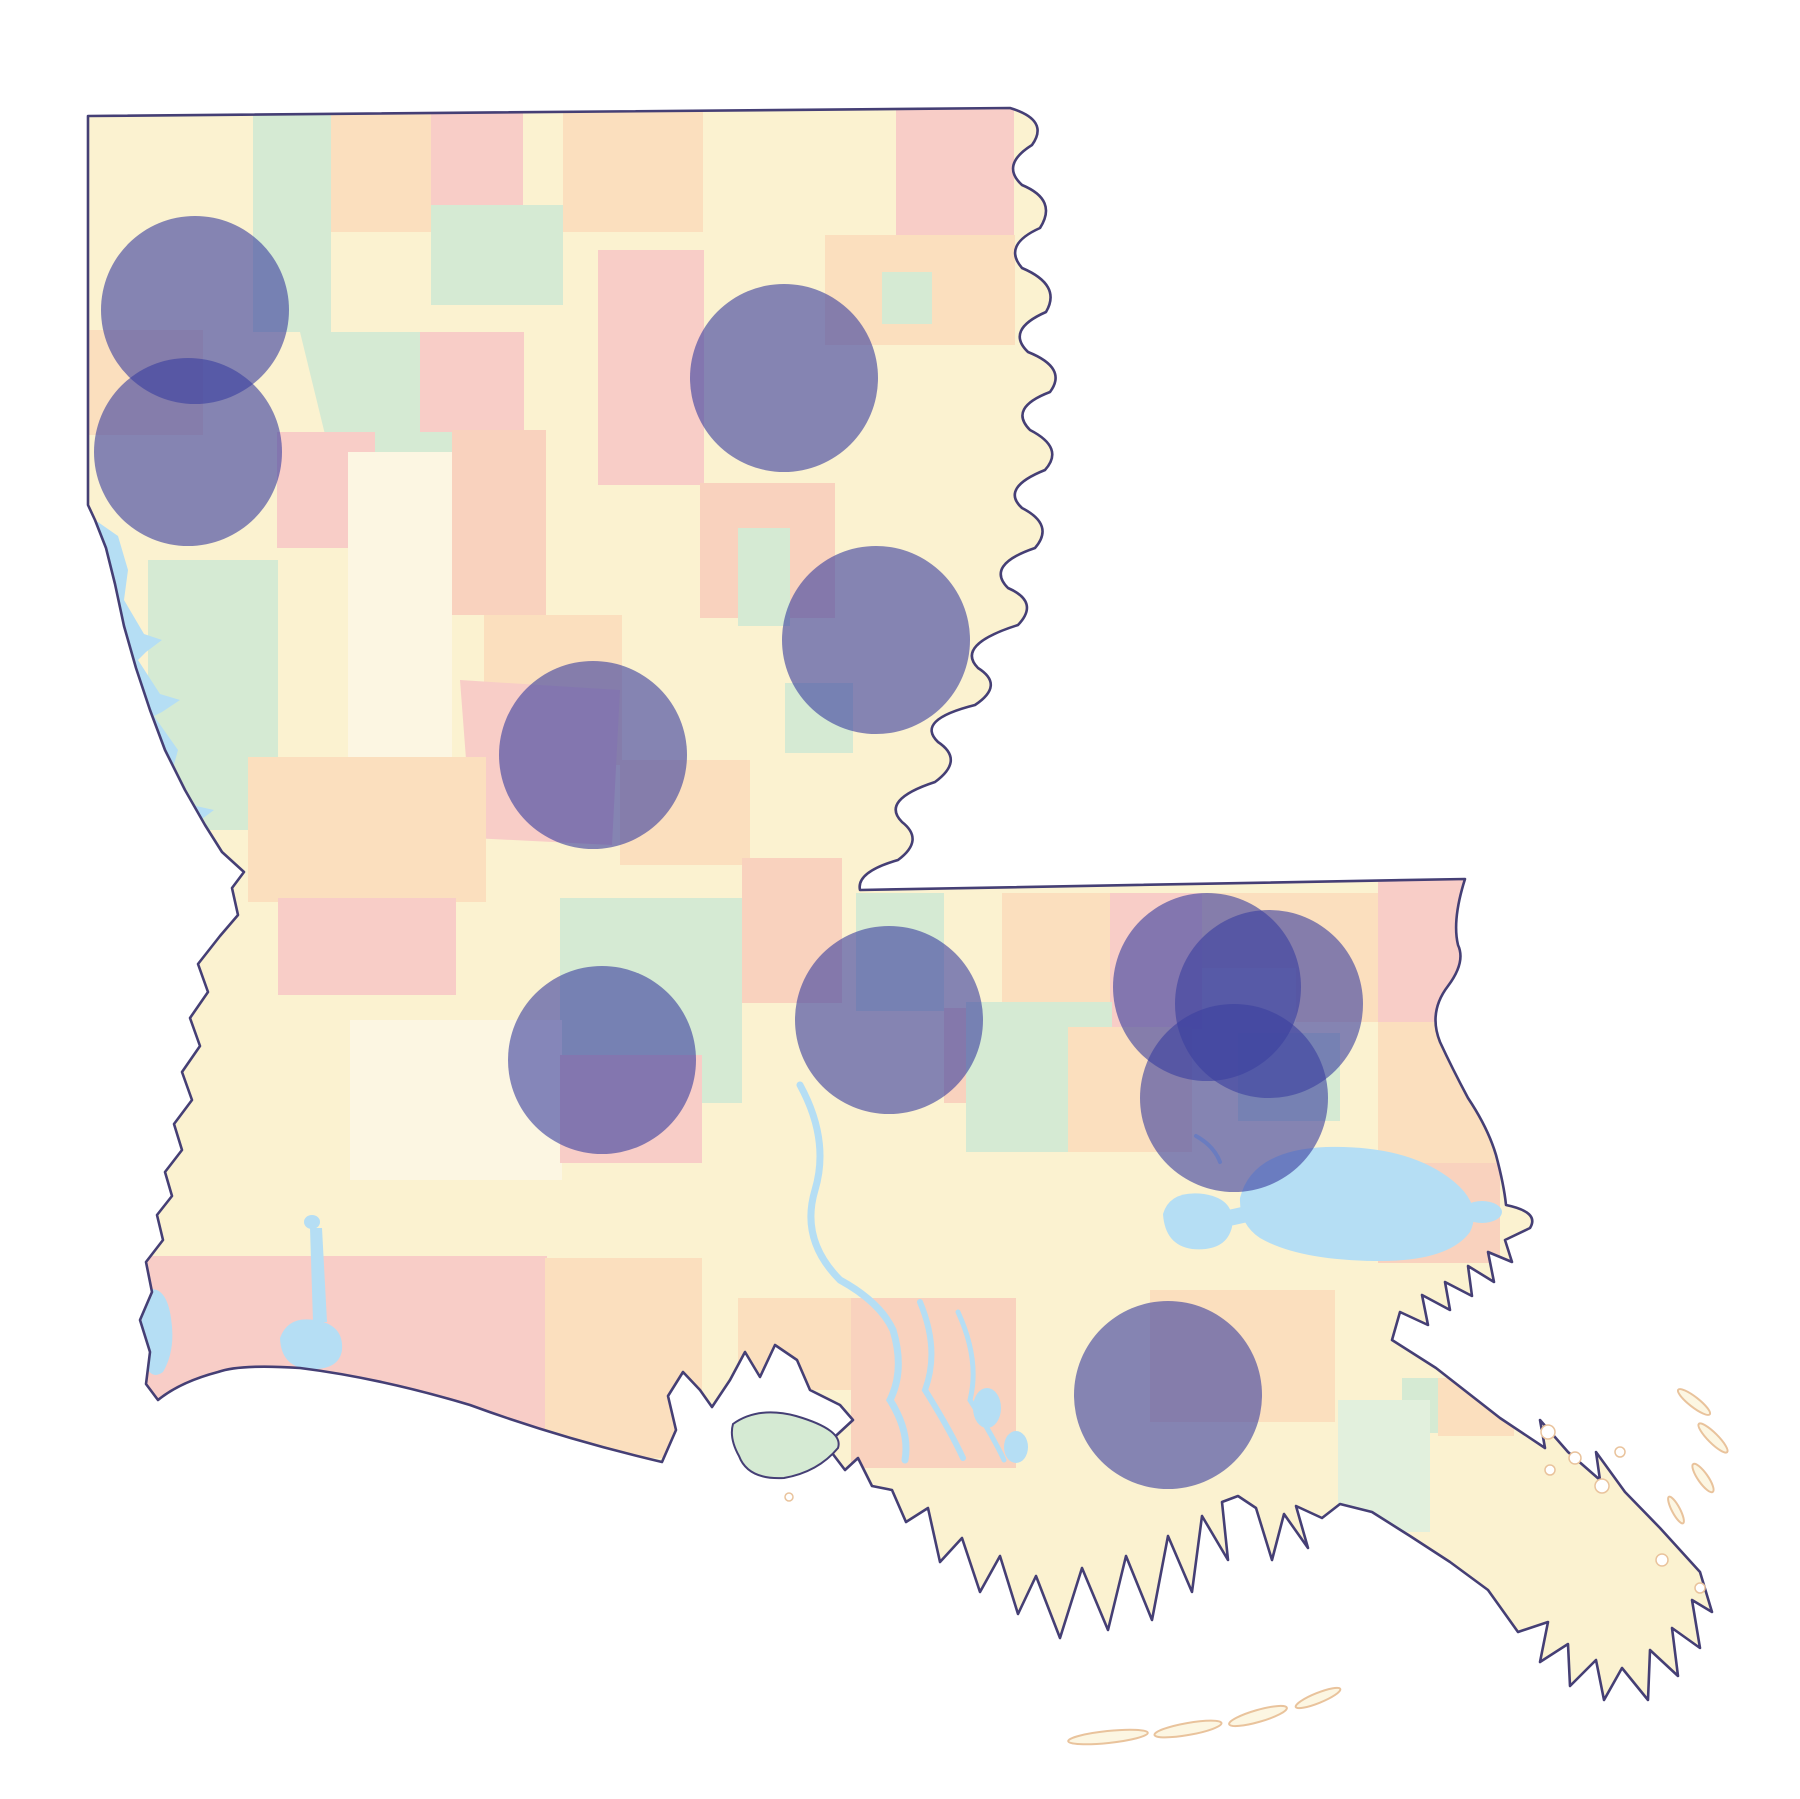 Image resolution: width=1800 pixels, height=1799 pixels. Describe the element at coordinates (853, 1272) in the screenshot. I see `atchafalaya-river` at that location.